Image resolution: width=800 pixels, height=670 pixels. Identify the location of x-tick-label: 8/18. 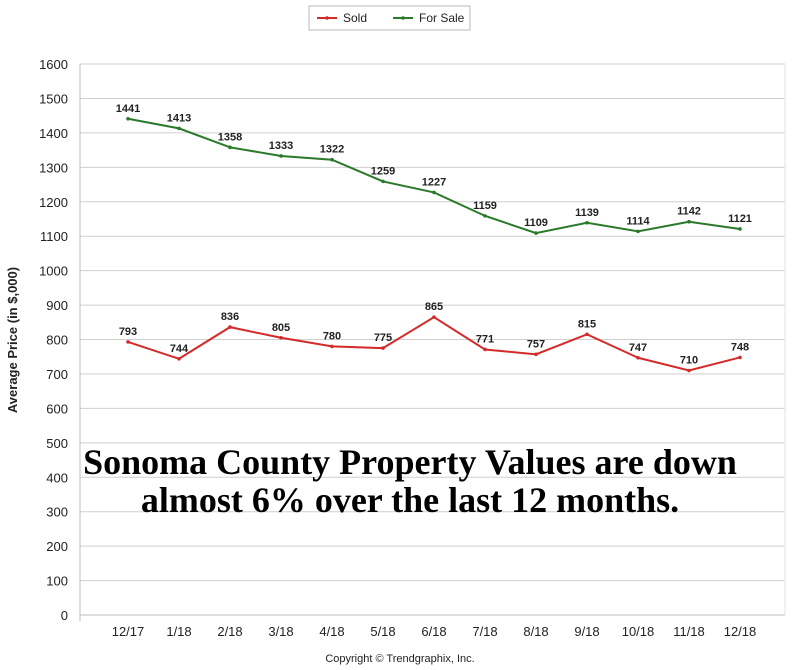
(535, 631).